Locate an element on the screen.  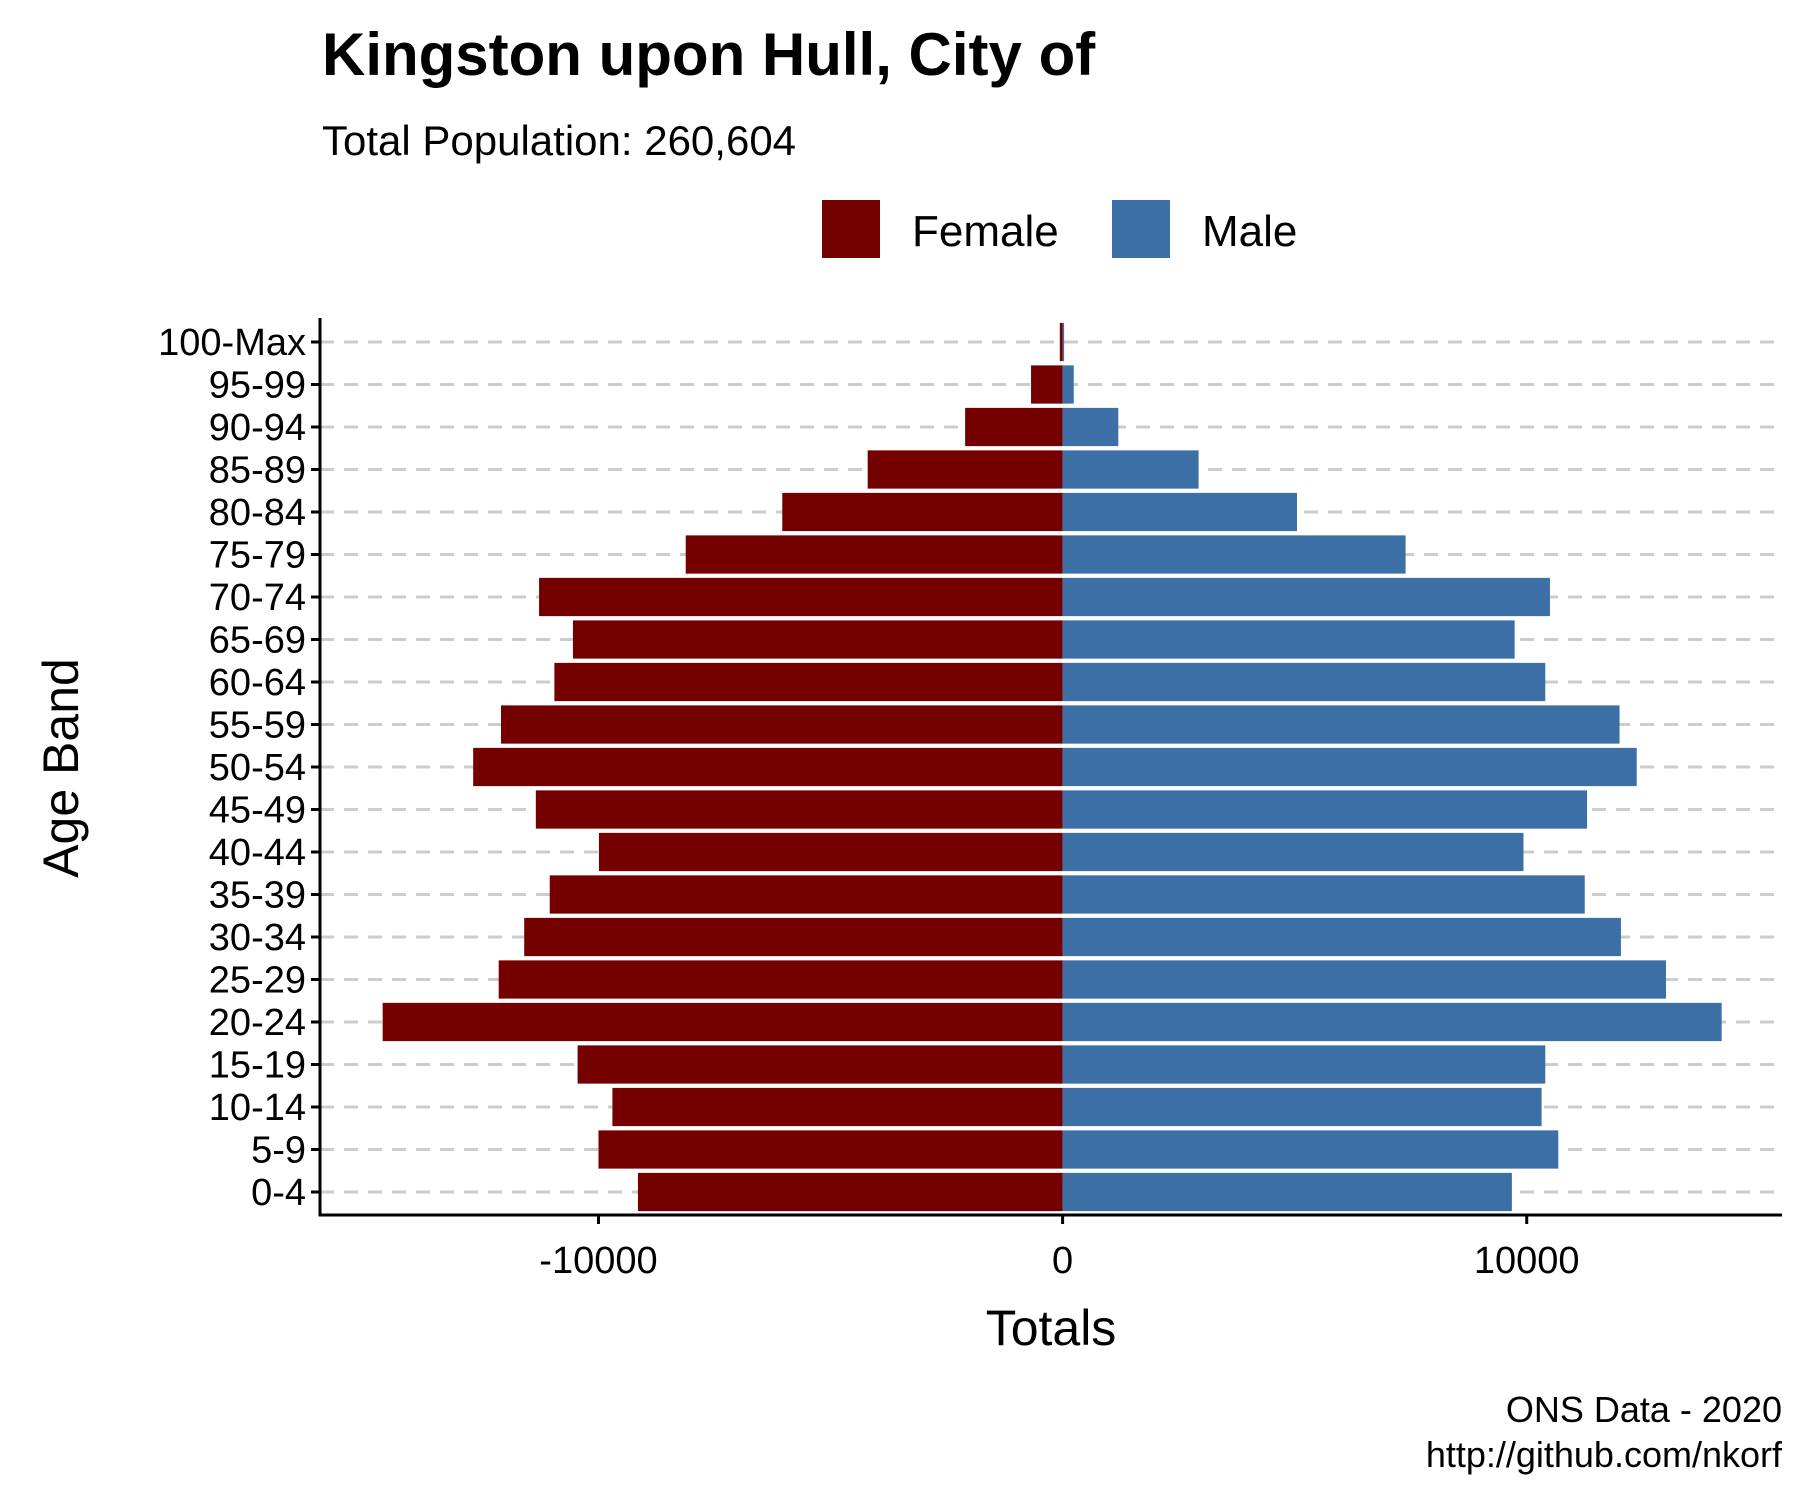
y-tick-label: 65-69 is located at coordinates (257, 641).